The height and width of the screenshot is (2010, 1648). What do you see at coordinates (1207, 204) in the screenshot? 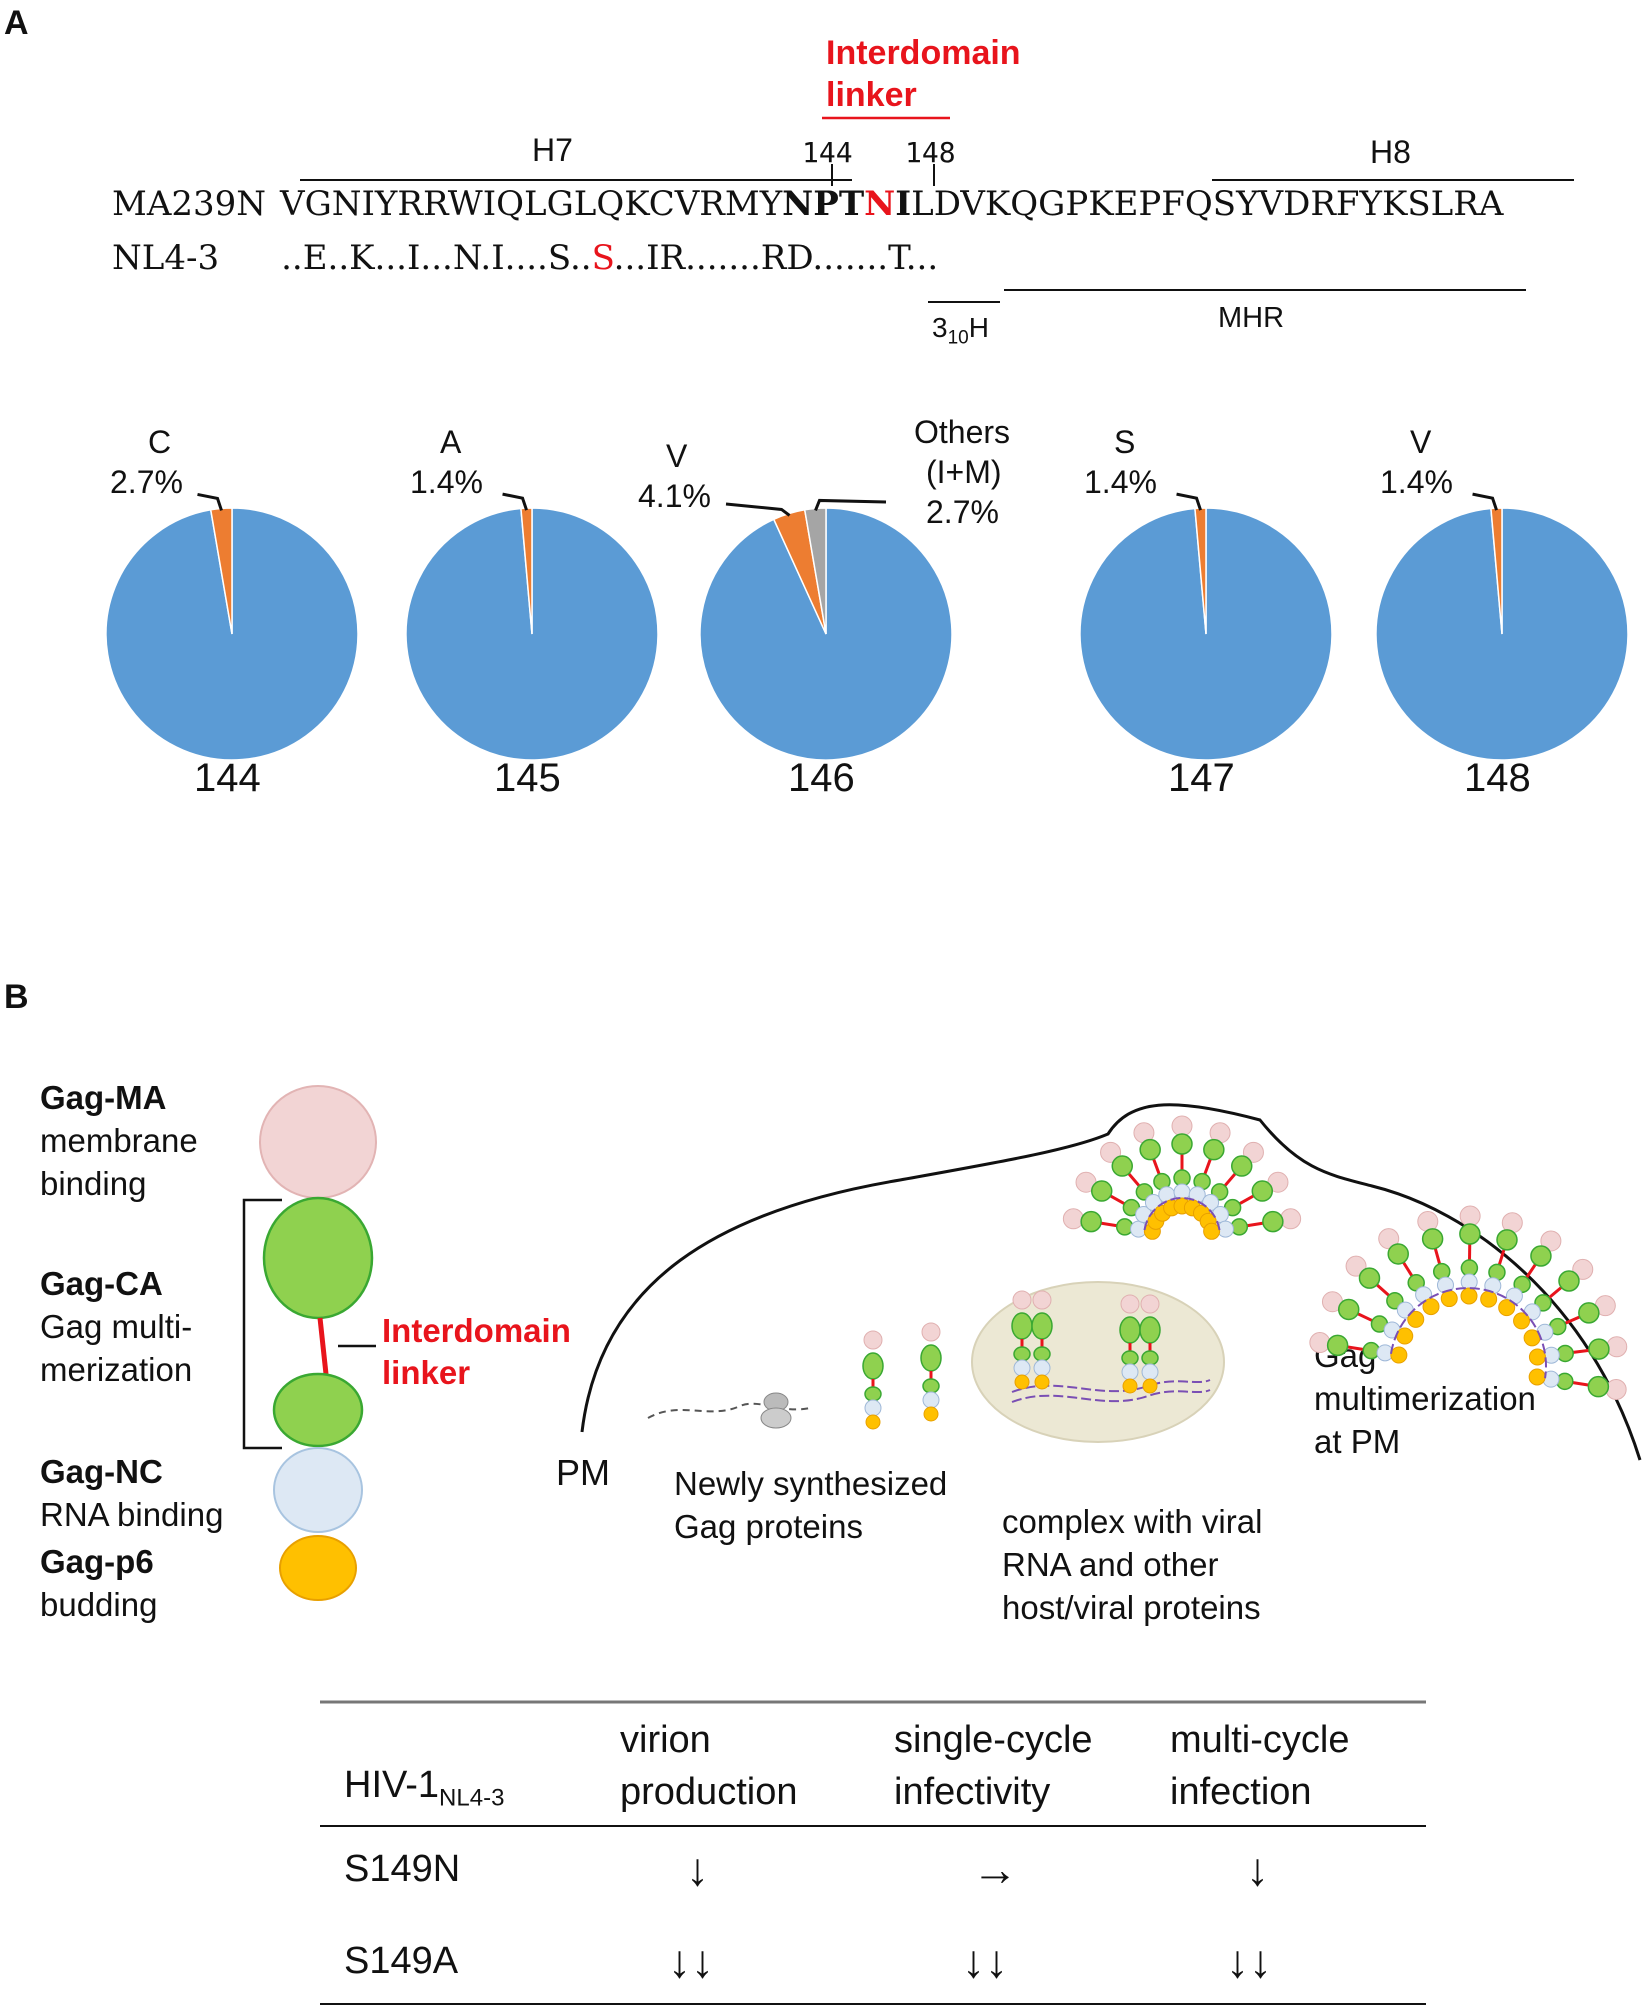
I see `seq1-post: LDVKQGPKEPFQSYVDRFYKSLRA` at bounding box center [1207, 204].